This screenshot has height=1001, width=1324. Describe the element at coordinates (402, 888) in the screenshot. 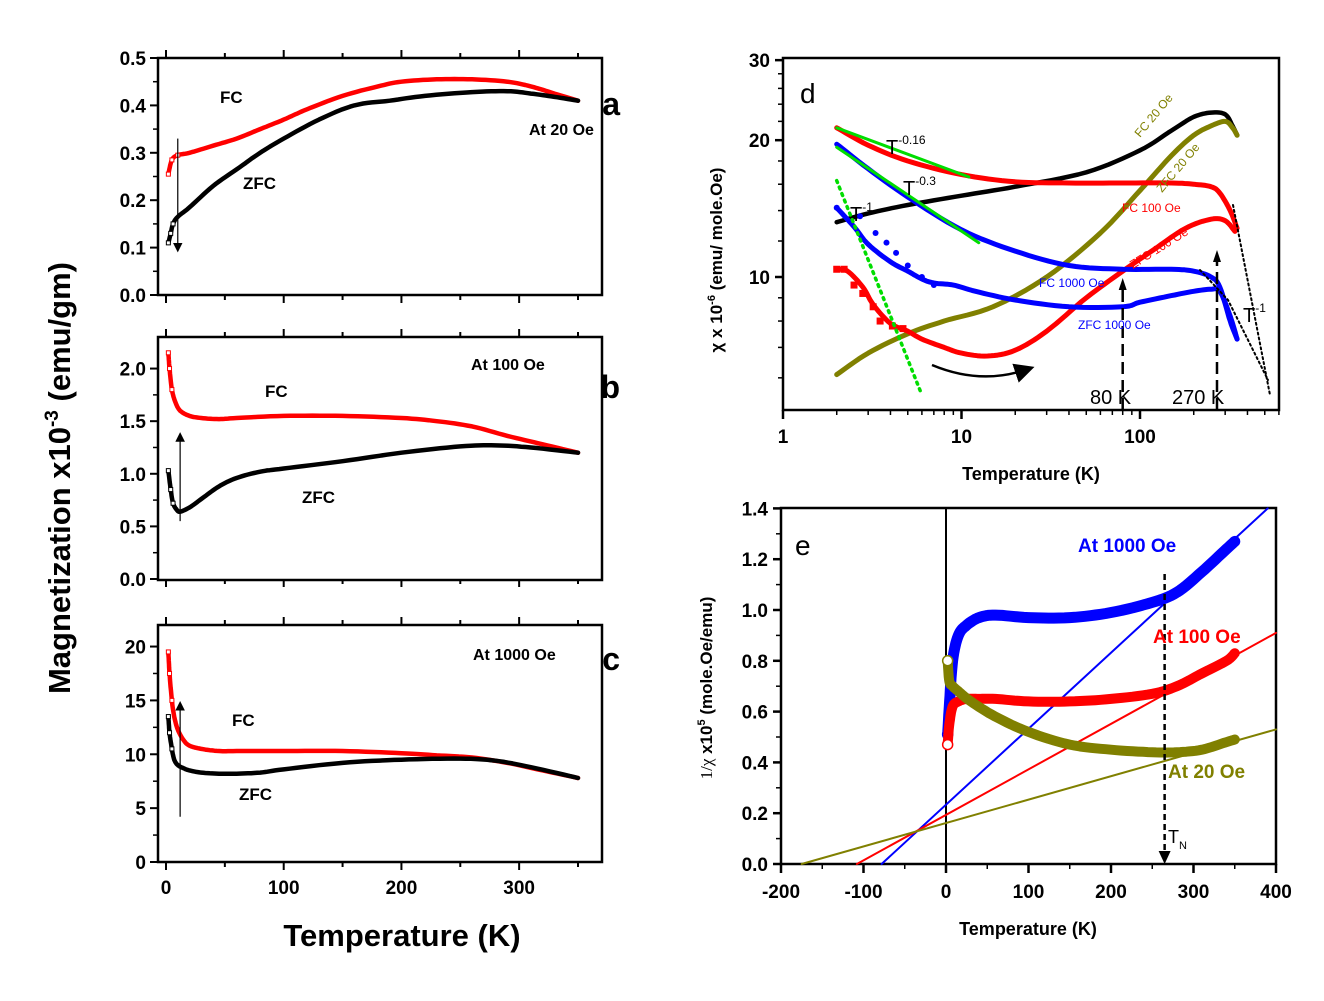

I see `x-tick-label: 200` at that location.